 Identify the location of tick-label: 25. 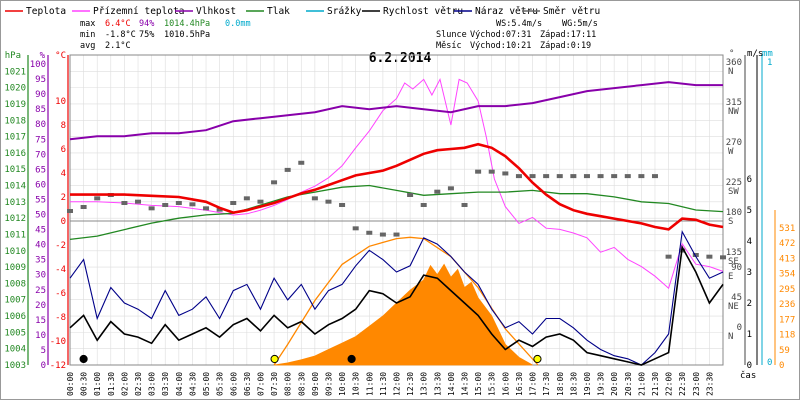
(40, 291).